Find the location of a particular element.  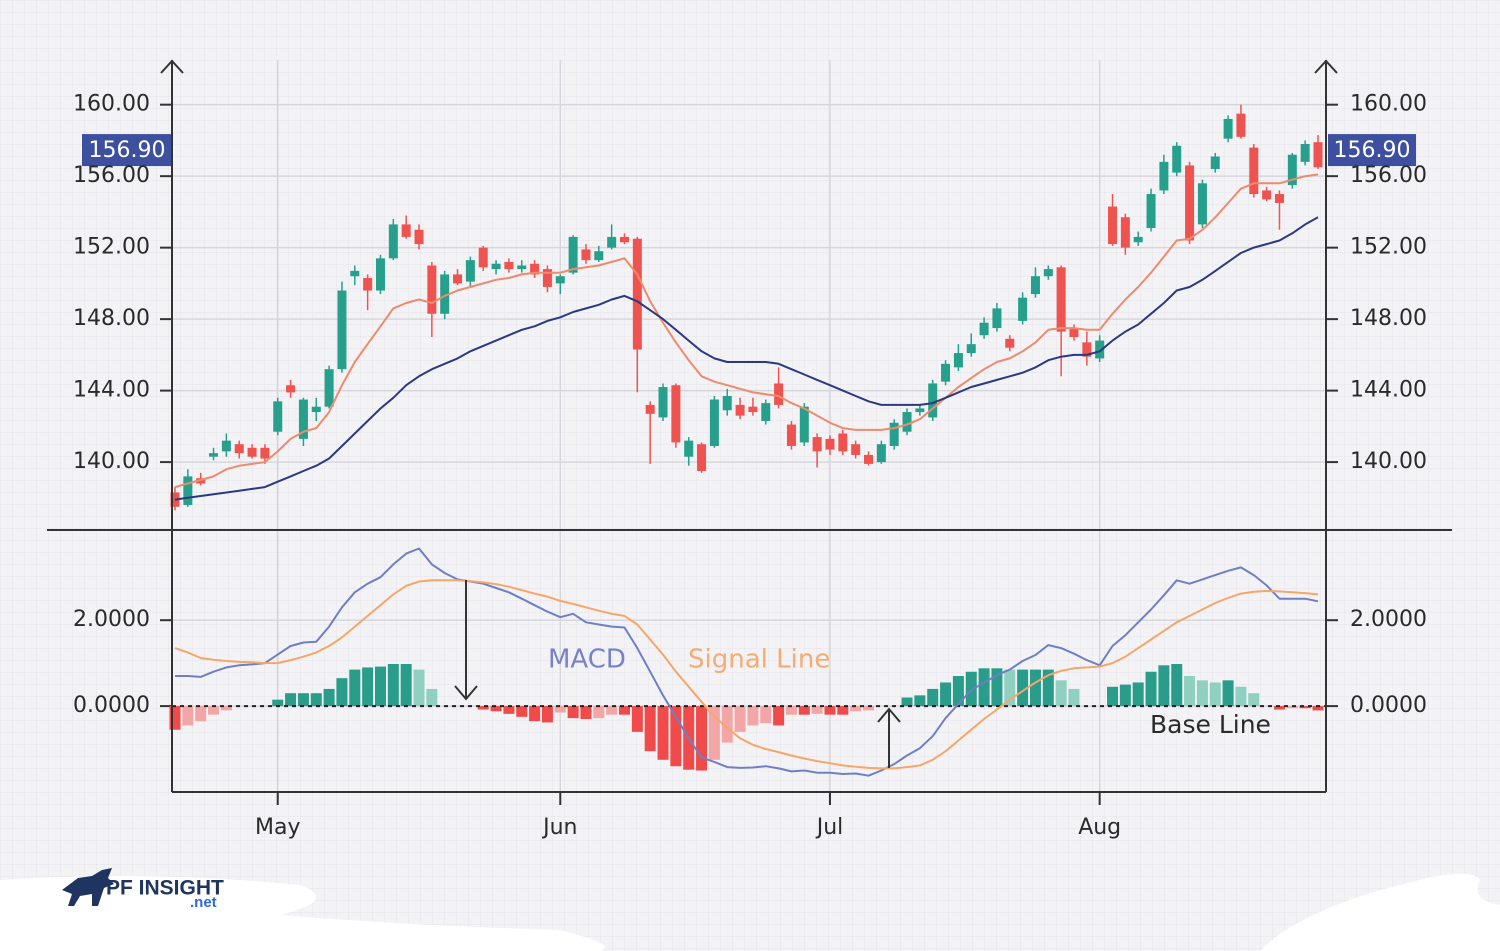

x-tick-label: Jun is located at coordinates (559, 827).